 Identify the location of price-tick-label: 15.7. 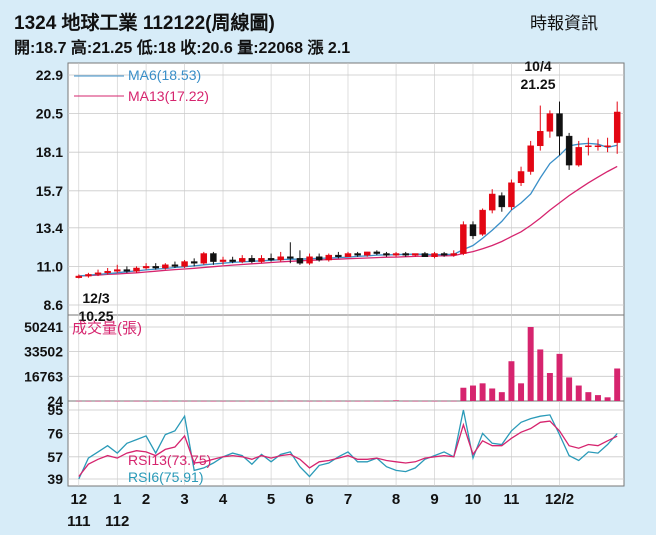
(49, 191).